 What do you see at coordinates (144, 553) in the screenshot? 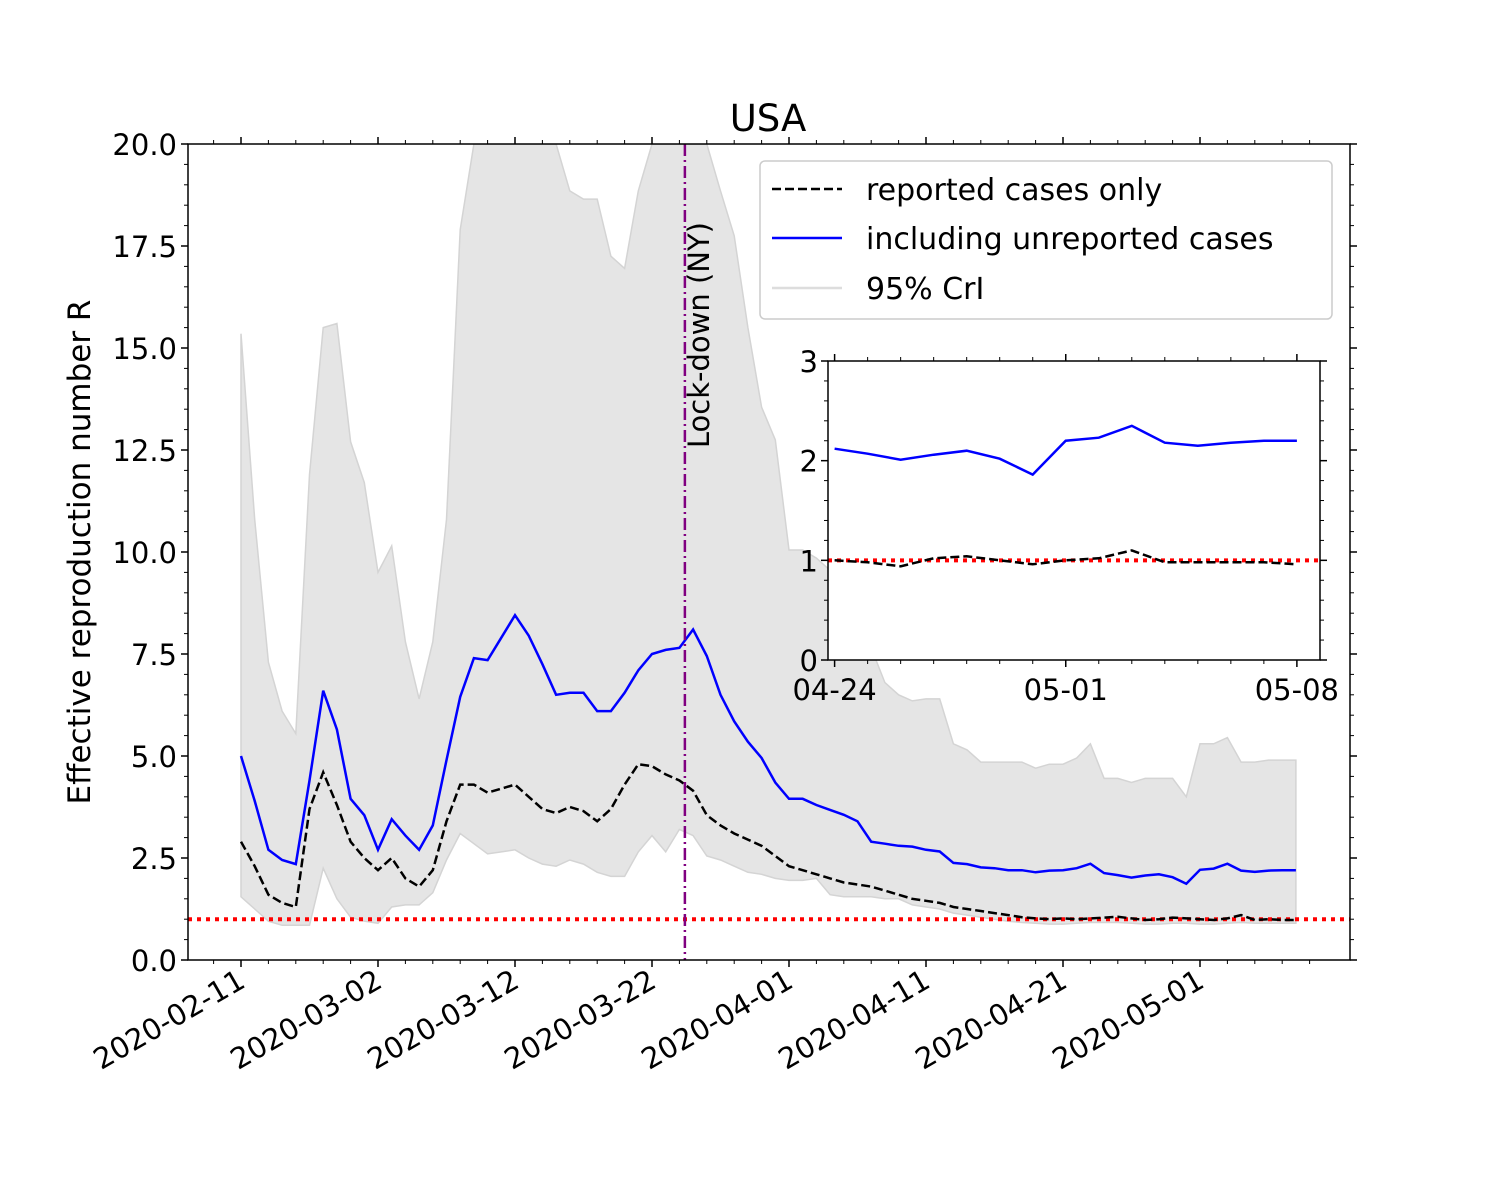
I see `y-tick-label: 10.0` at bounding box center [144, 553].